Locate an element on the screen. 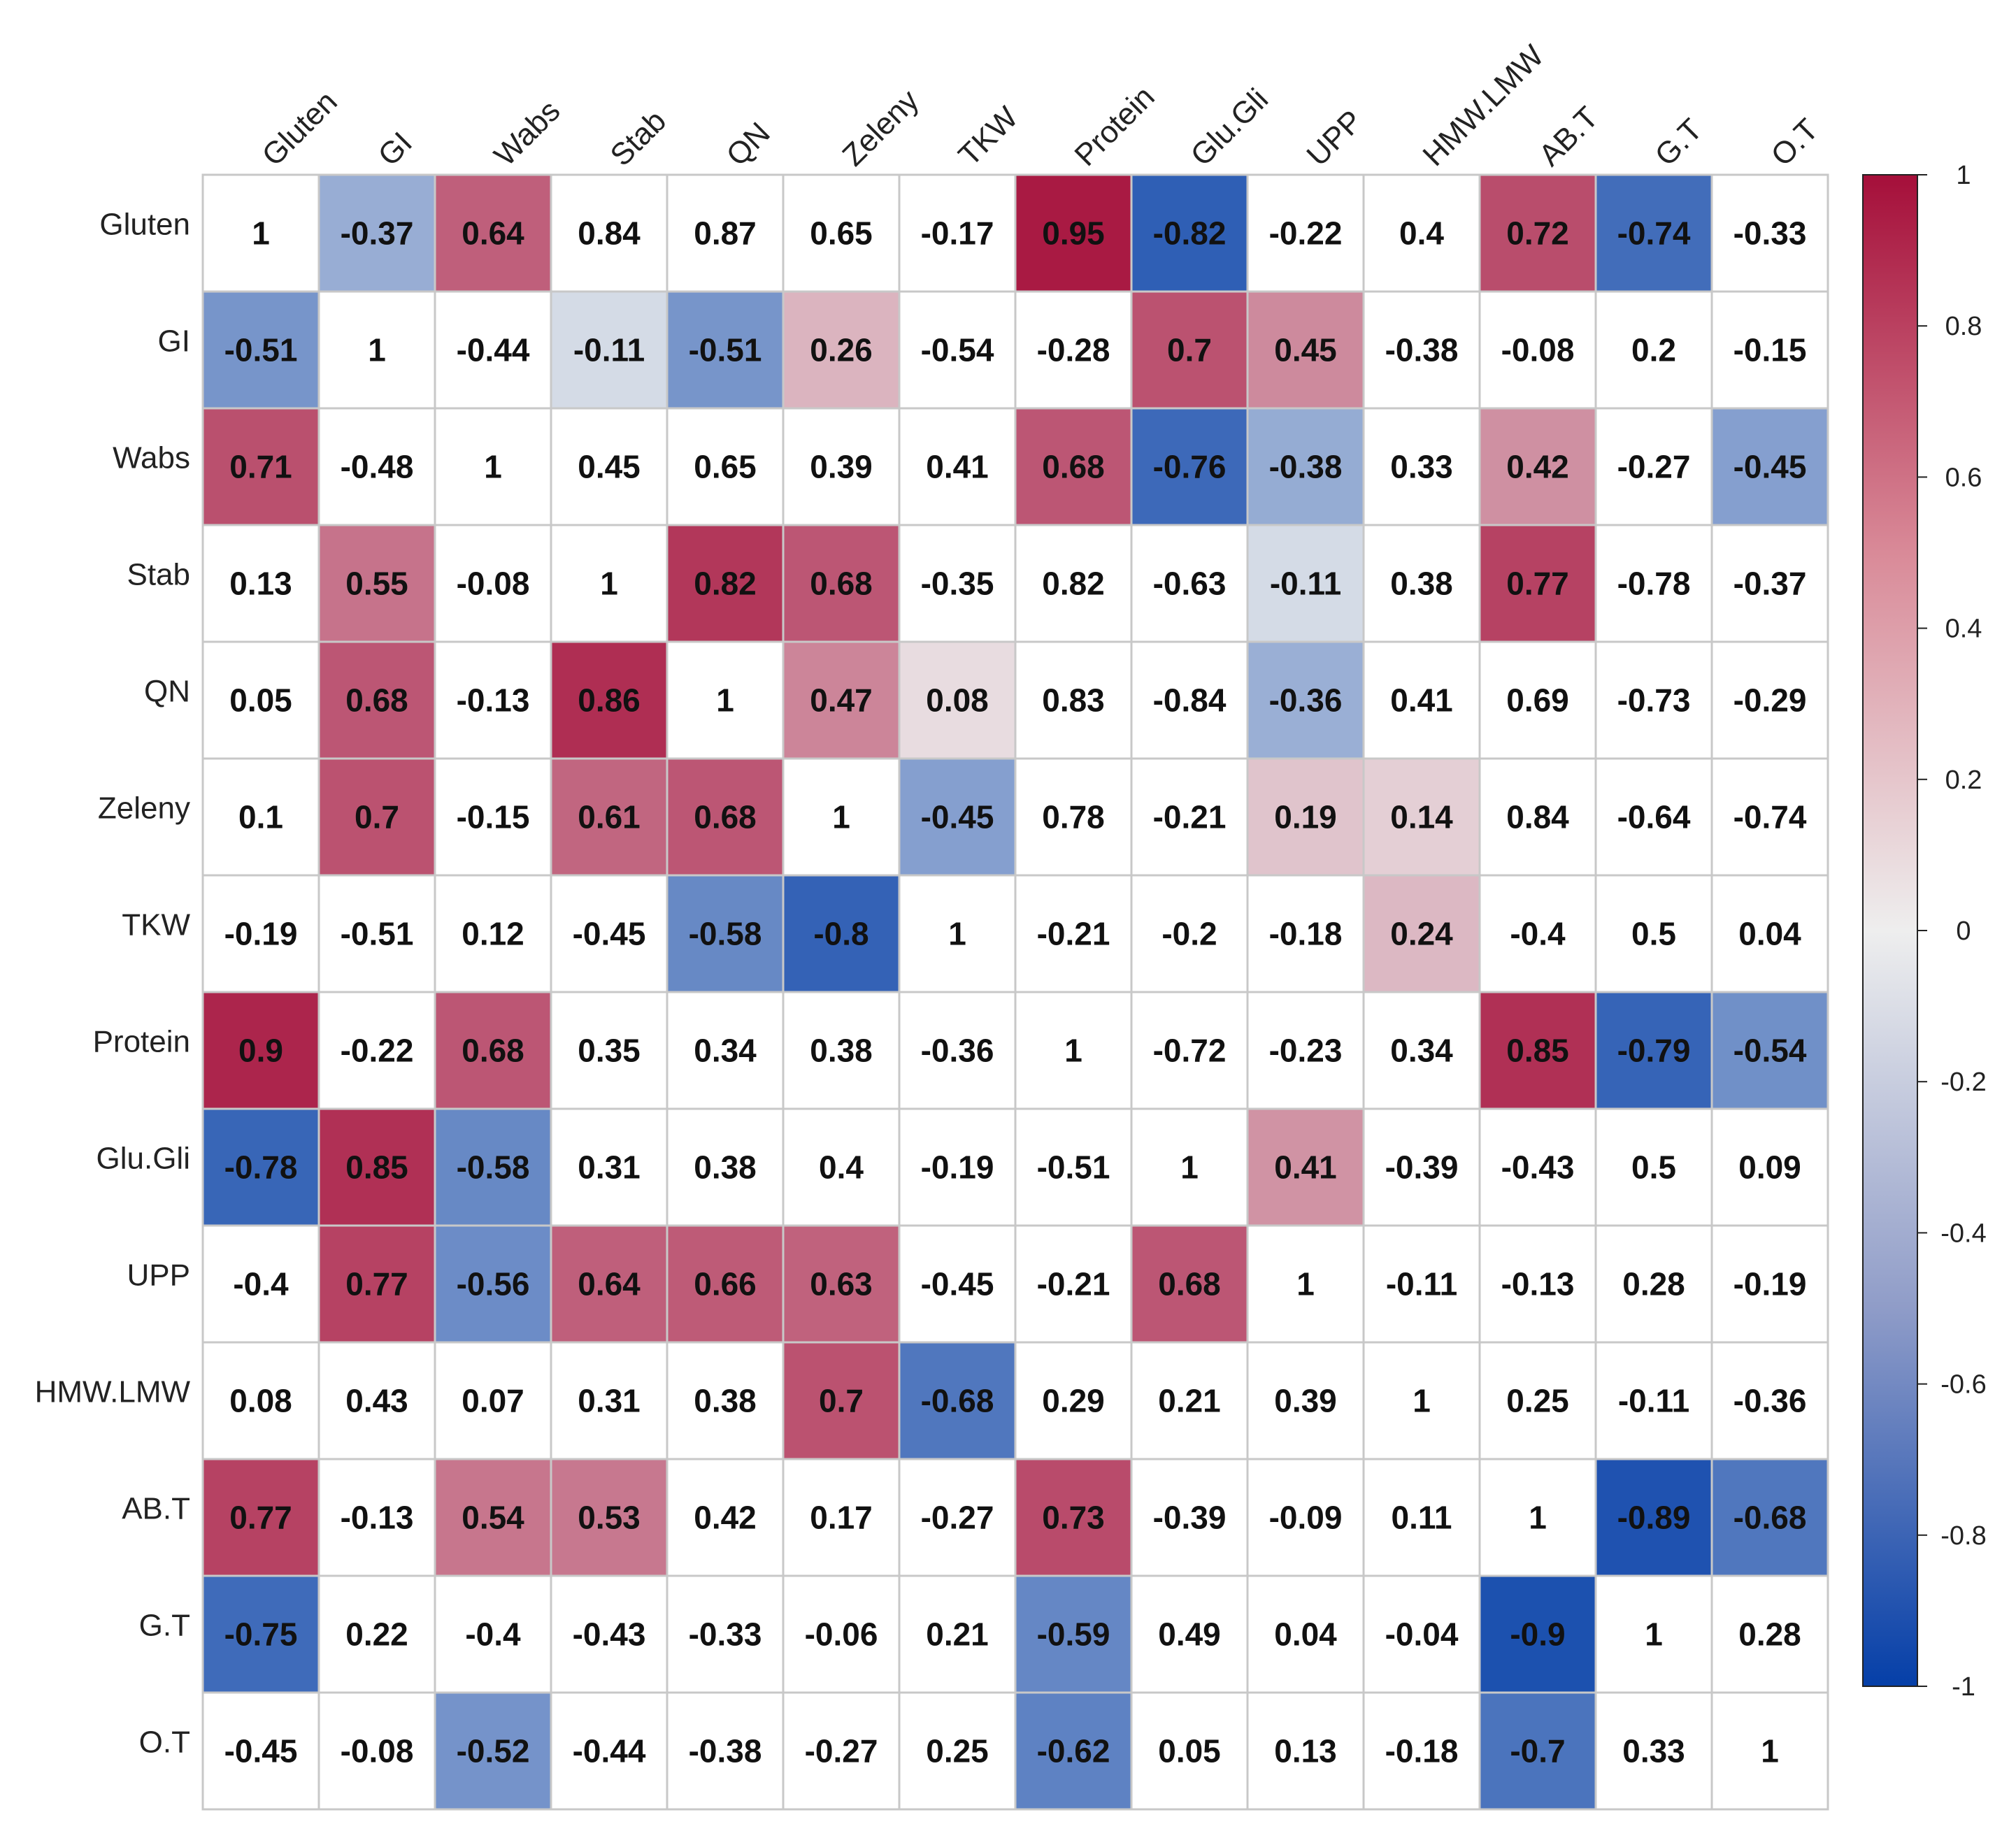  cell-value-label: -0.28 is located at coordinates (1073, 350).